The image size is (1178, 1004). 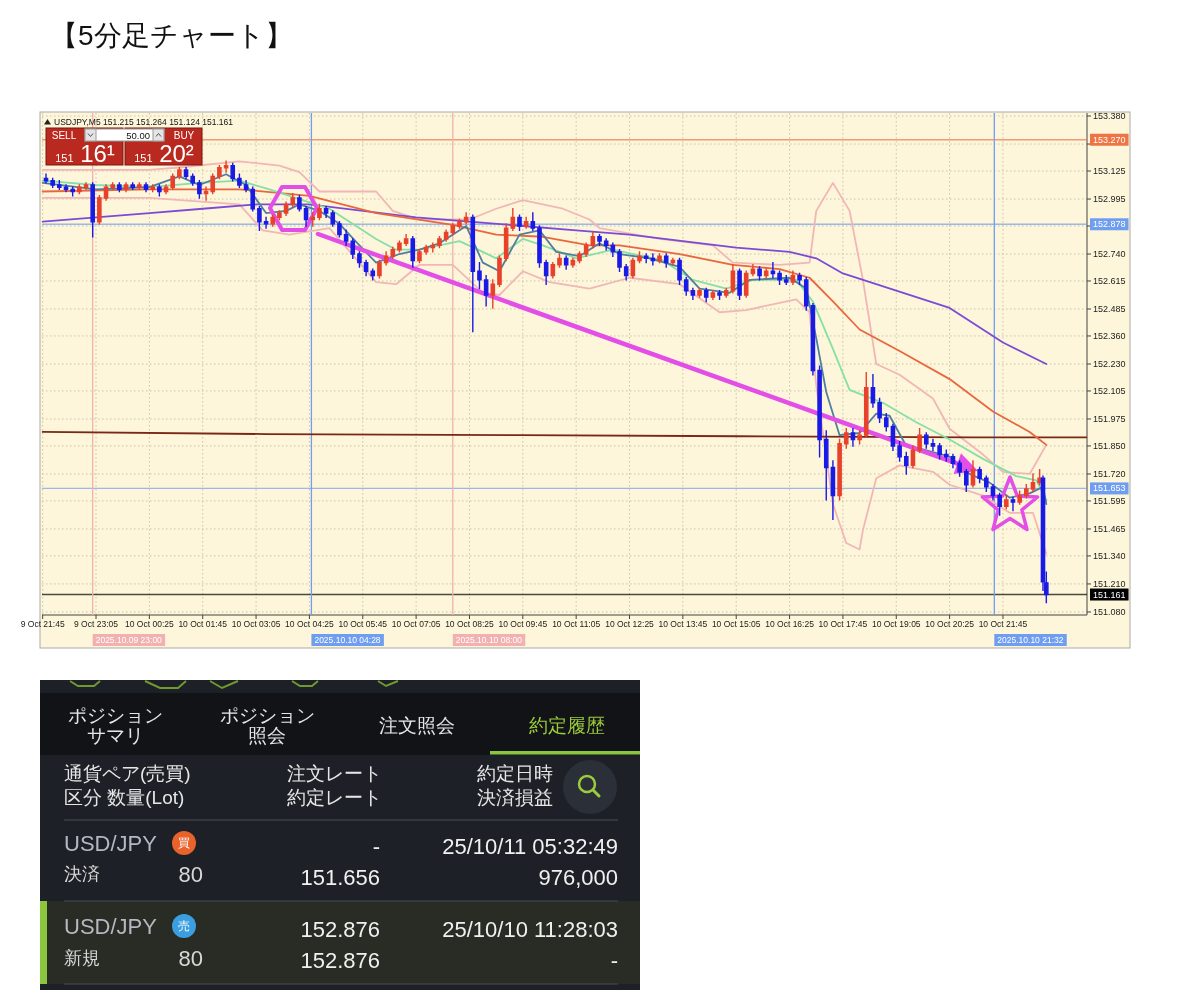 I want to click on text: 約定履歴, so click(x=567, y=725).